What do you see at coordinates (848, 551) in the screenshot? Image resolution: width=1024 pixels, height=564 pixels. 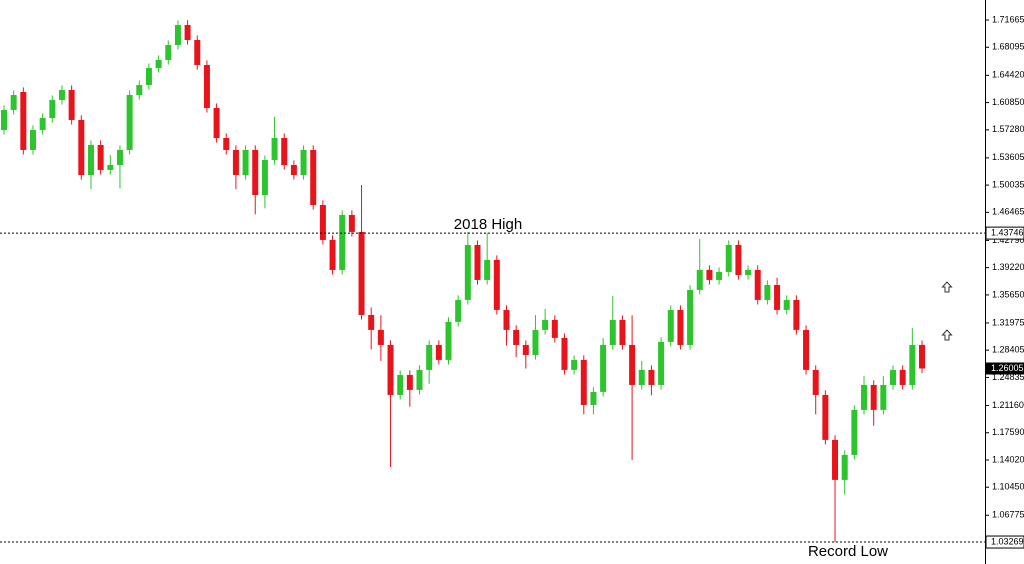 I see `level-label: Record Low` at bounding box center [848, 551].